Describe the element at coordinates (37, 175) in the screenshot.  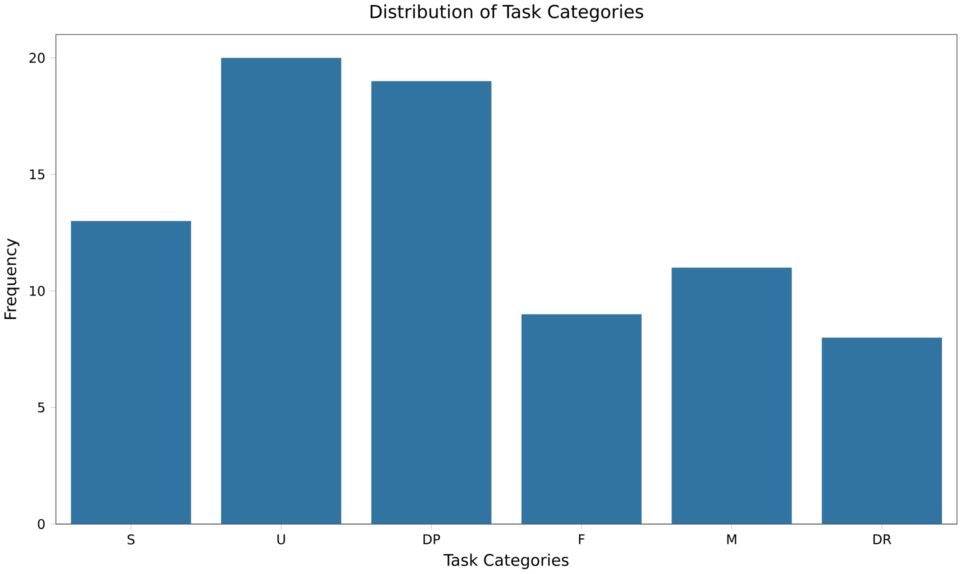
I see `y-tick-label: 15` at that location.